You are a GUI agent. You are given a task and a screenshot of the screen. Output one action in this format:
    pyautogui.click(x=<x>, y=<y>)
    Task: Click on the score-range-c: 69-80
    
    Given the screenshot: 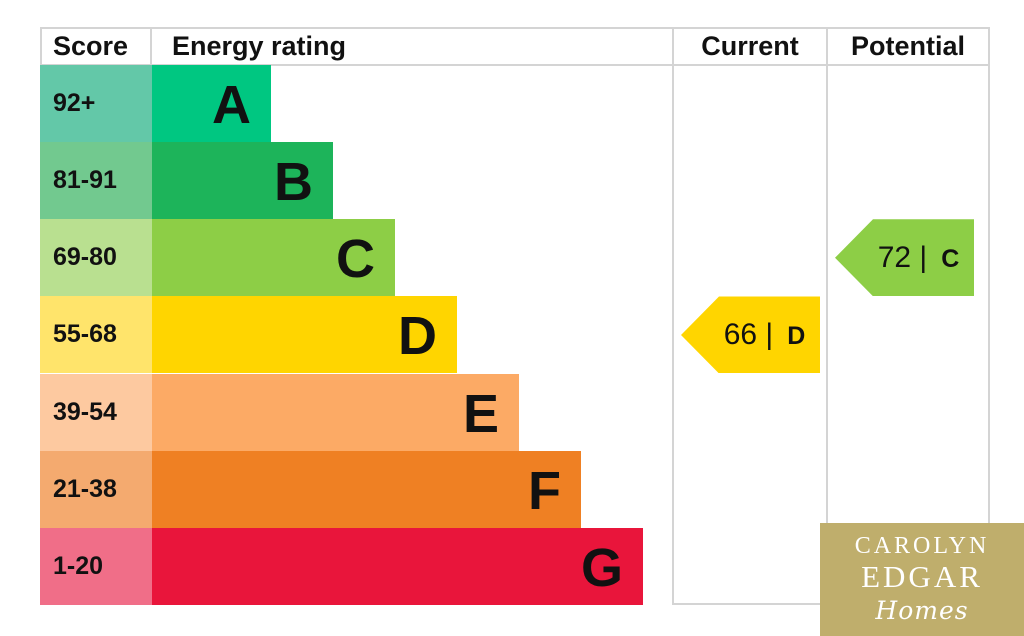 What is the action you would take?
    pyautogui.click(x=96, y=258)
    